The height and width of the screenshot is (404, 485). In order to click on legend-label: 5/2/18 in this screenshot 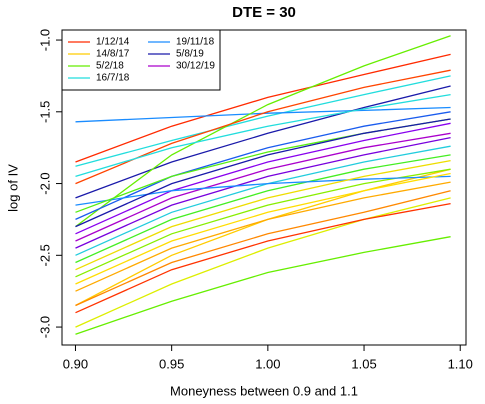, I will do `click(110, 66)`.